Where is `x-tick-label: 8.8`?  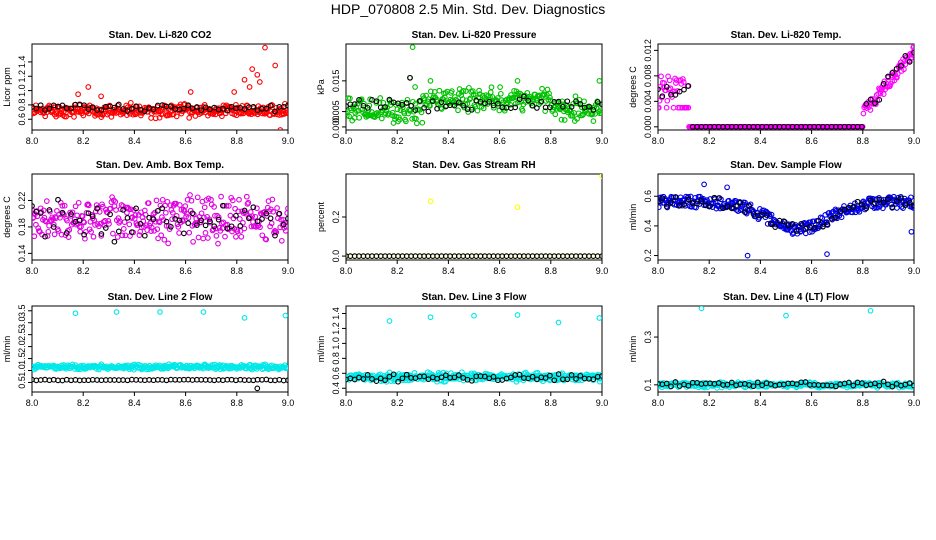 x-tick-label: 8.8 is located at coordinates (863, 403).